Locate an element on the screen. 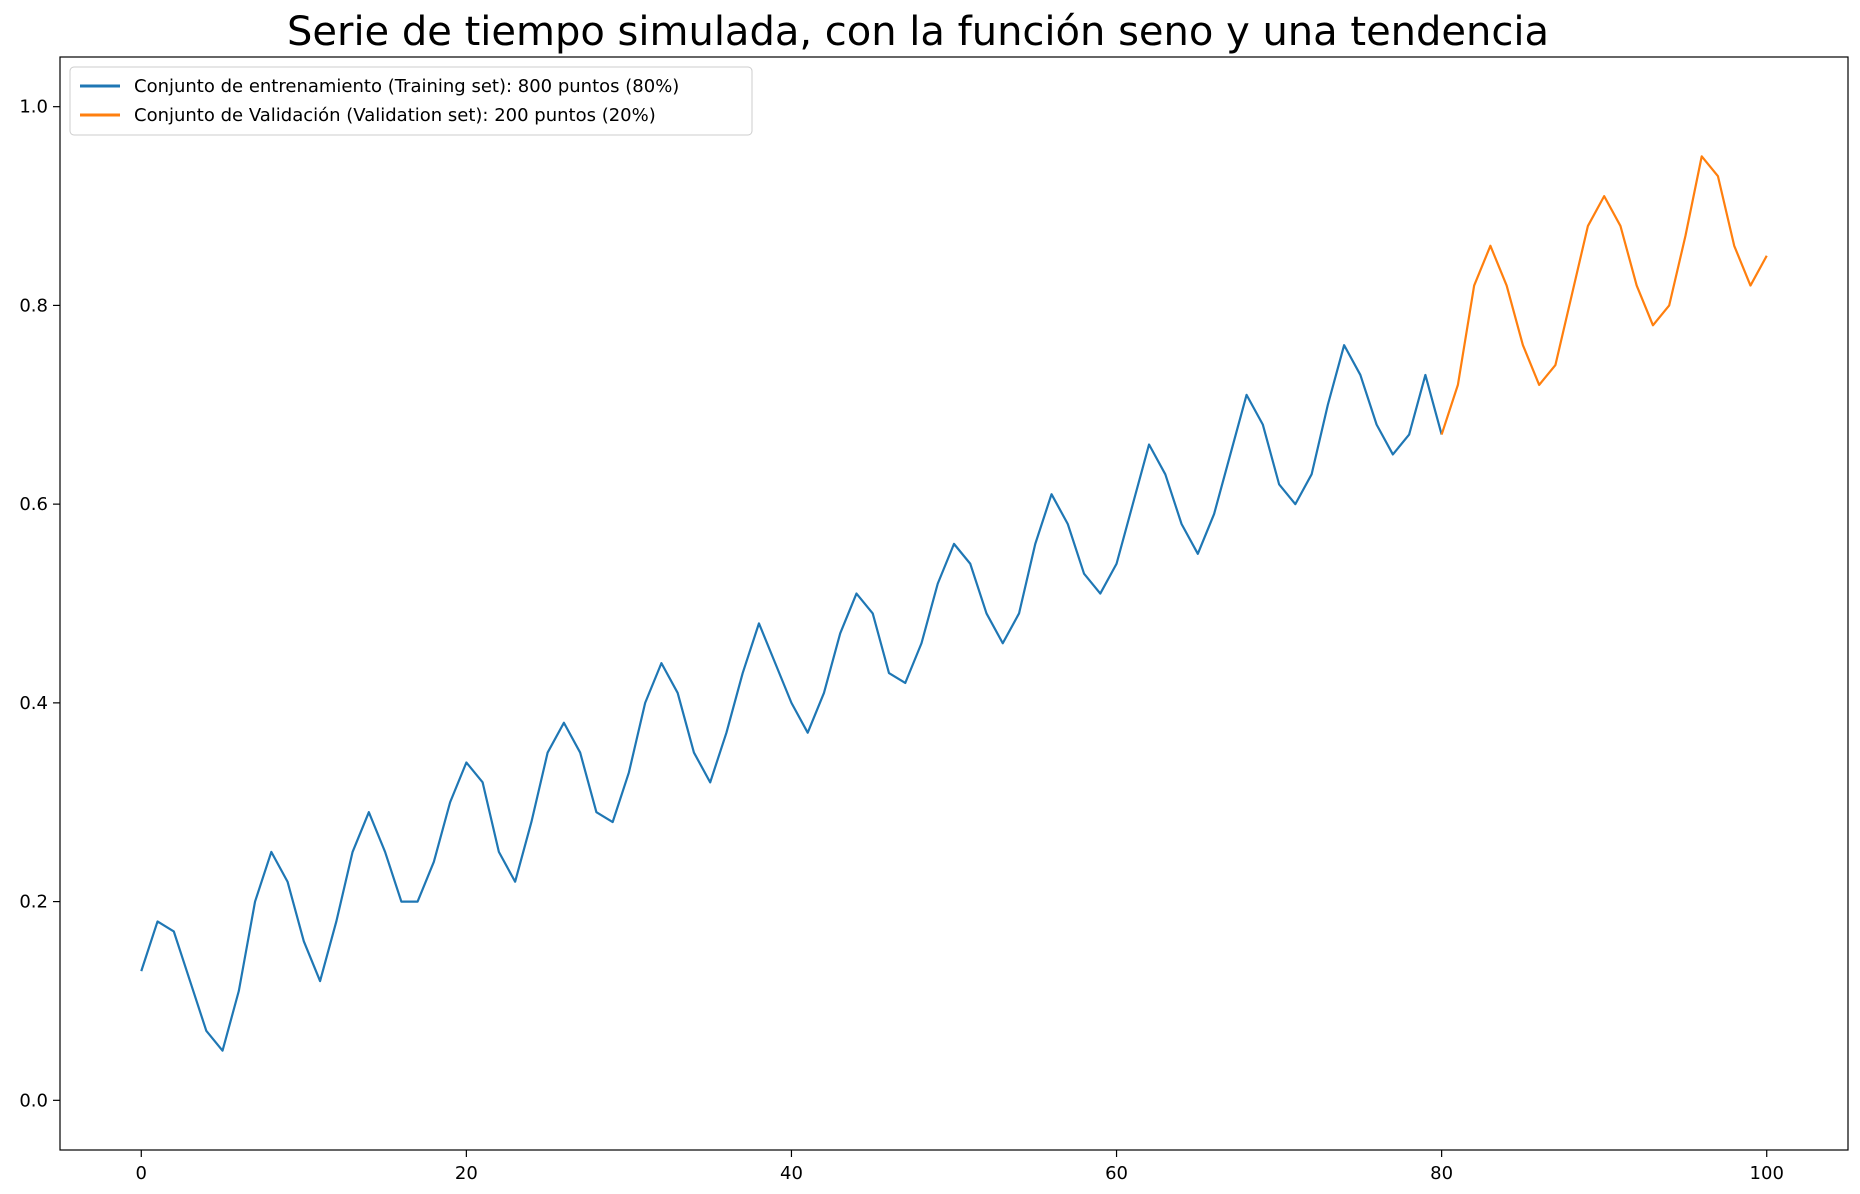 This screenshot has width=1860, height=1194. y-tick-label: 0.0 is located at coordinates (33, 1100).